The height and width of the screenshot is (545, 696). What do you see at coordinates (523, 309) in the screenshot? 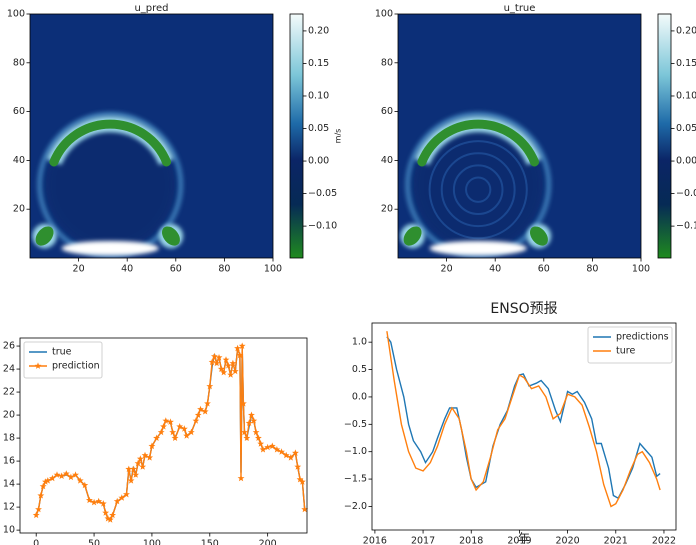
I see `chart-title: ENSO预报` at bounding box center [523, 309].